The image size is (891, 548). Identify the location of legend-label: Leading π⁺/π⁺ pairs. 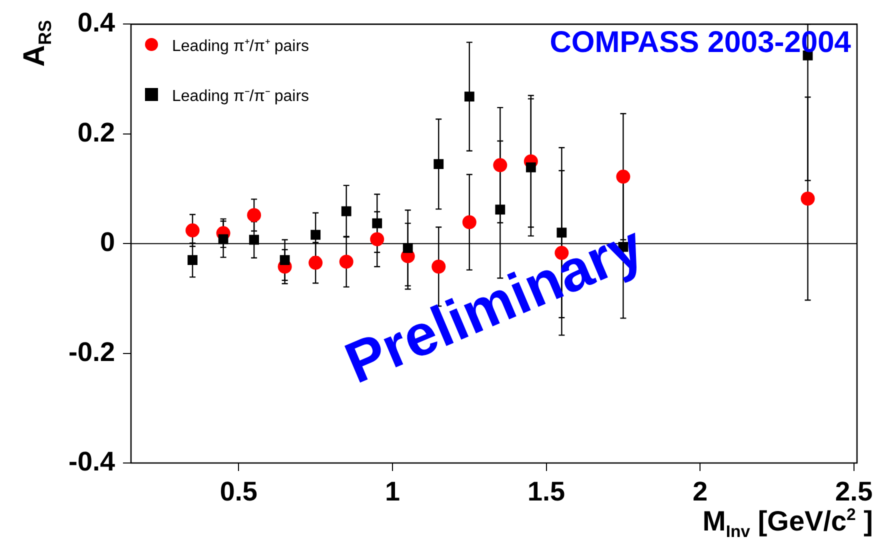
(241, 46).